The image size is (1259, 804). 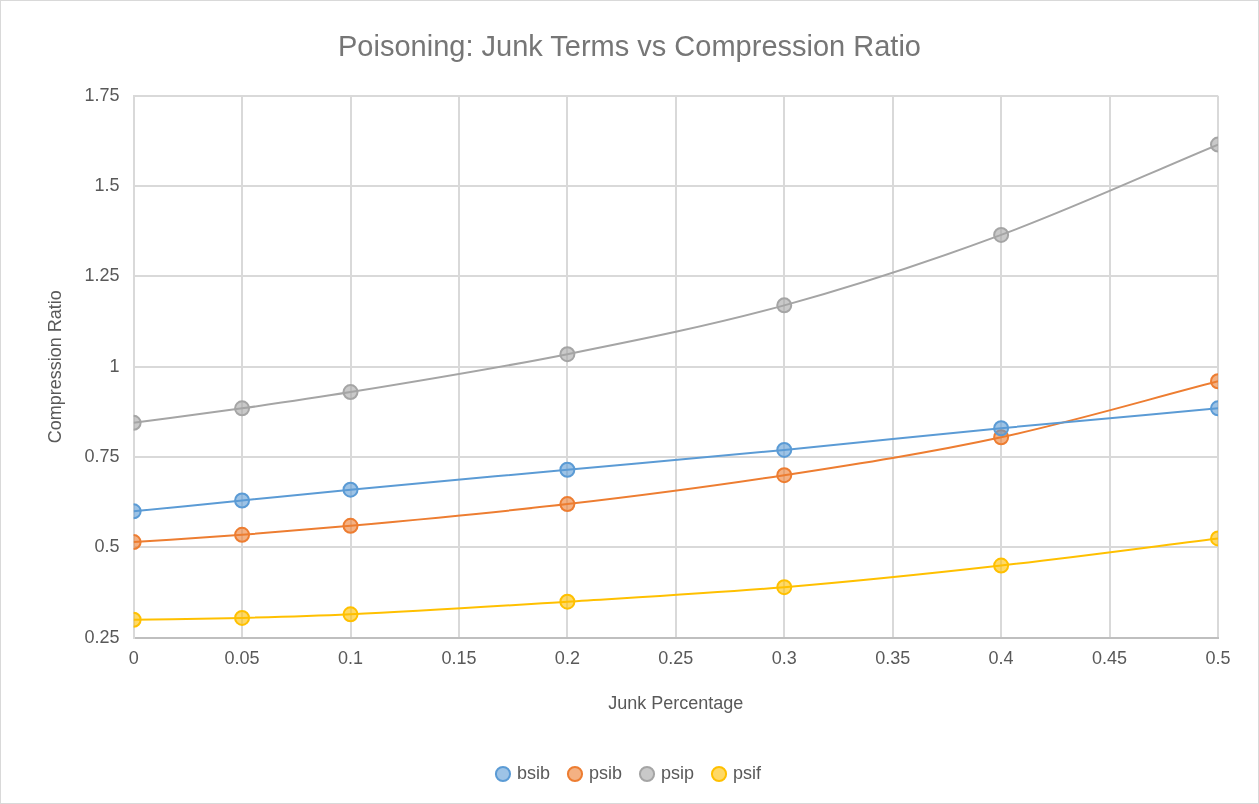 What do you see at coordinates (102, 636) in the screenshot?
I see `y-tick-label: 0.25` at bounding box center [102, 636].